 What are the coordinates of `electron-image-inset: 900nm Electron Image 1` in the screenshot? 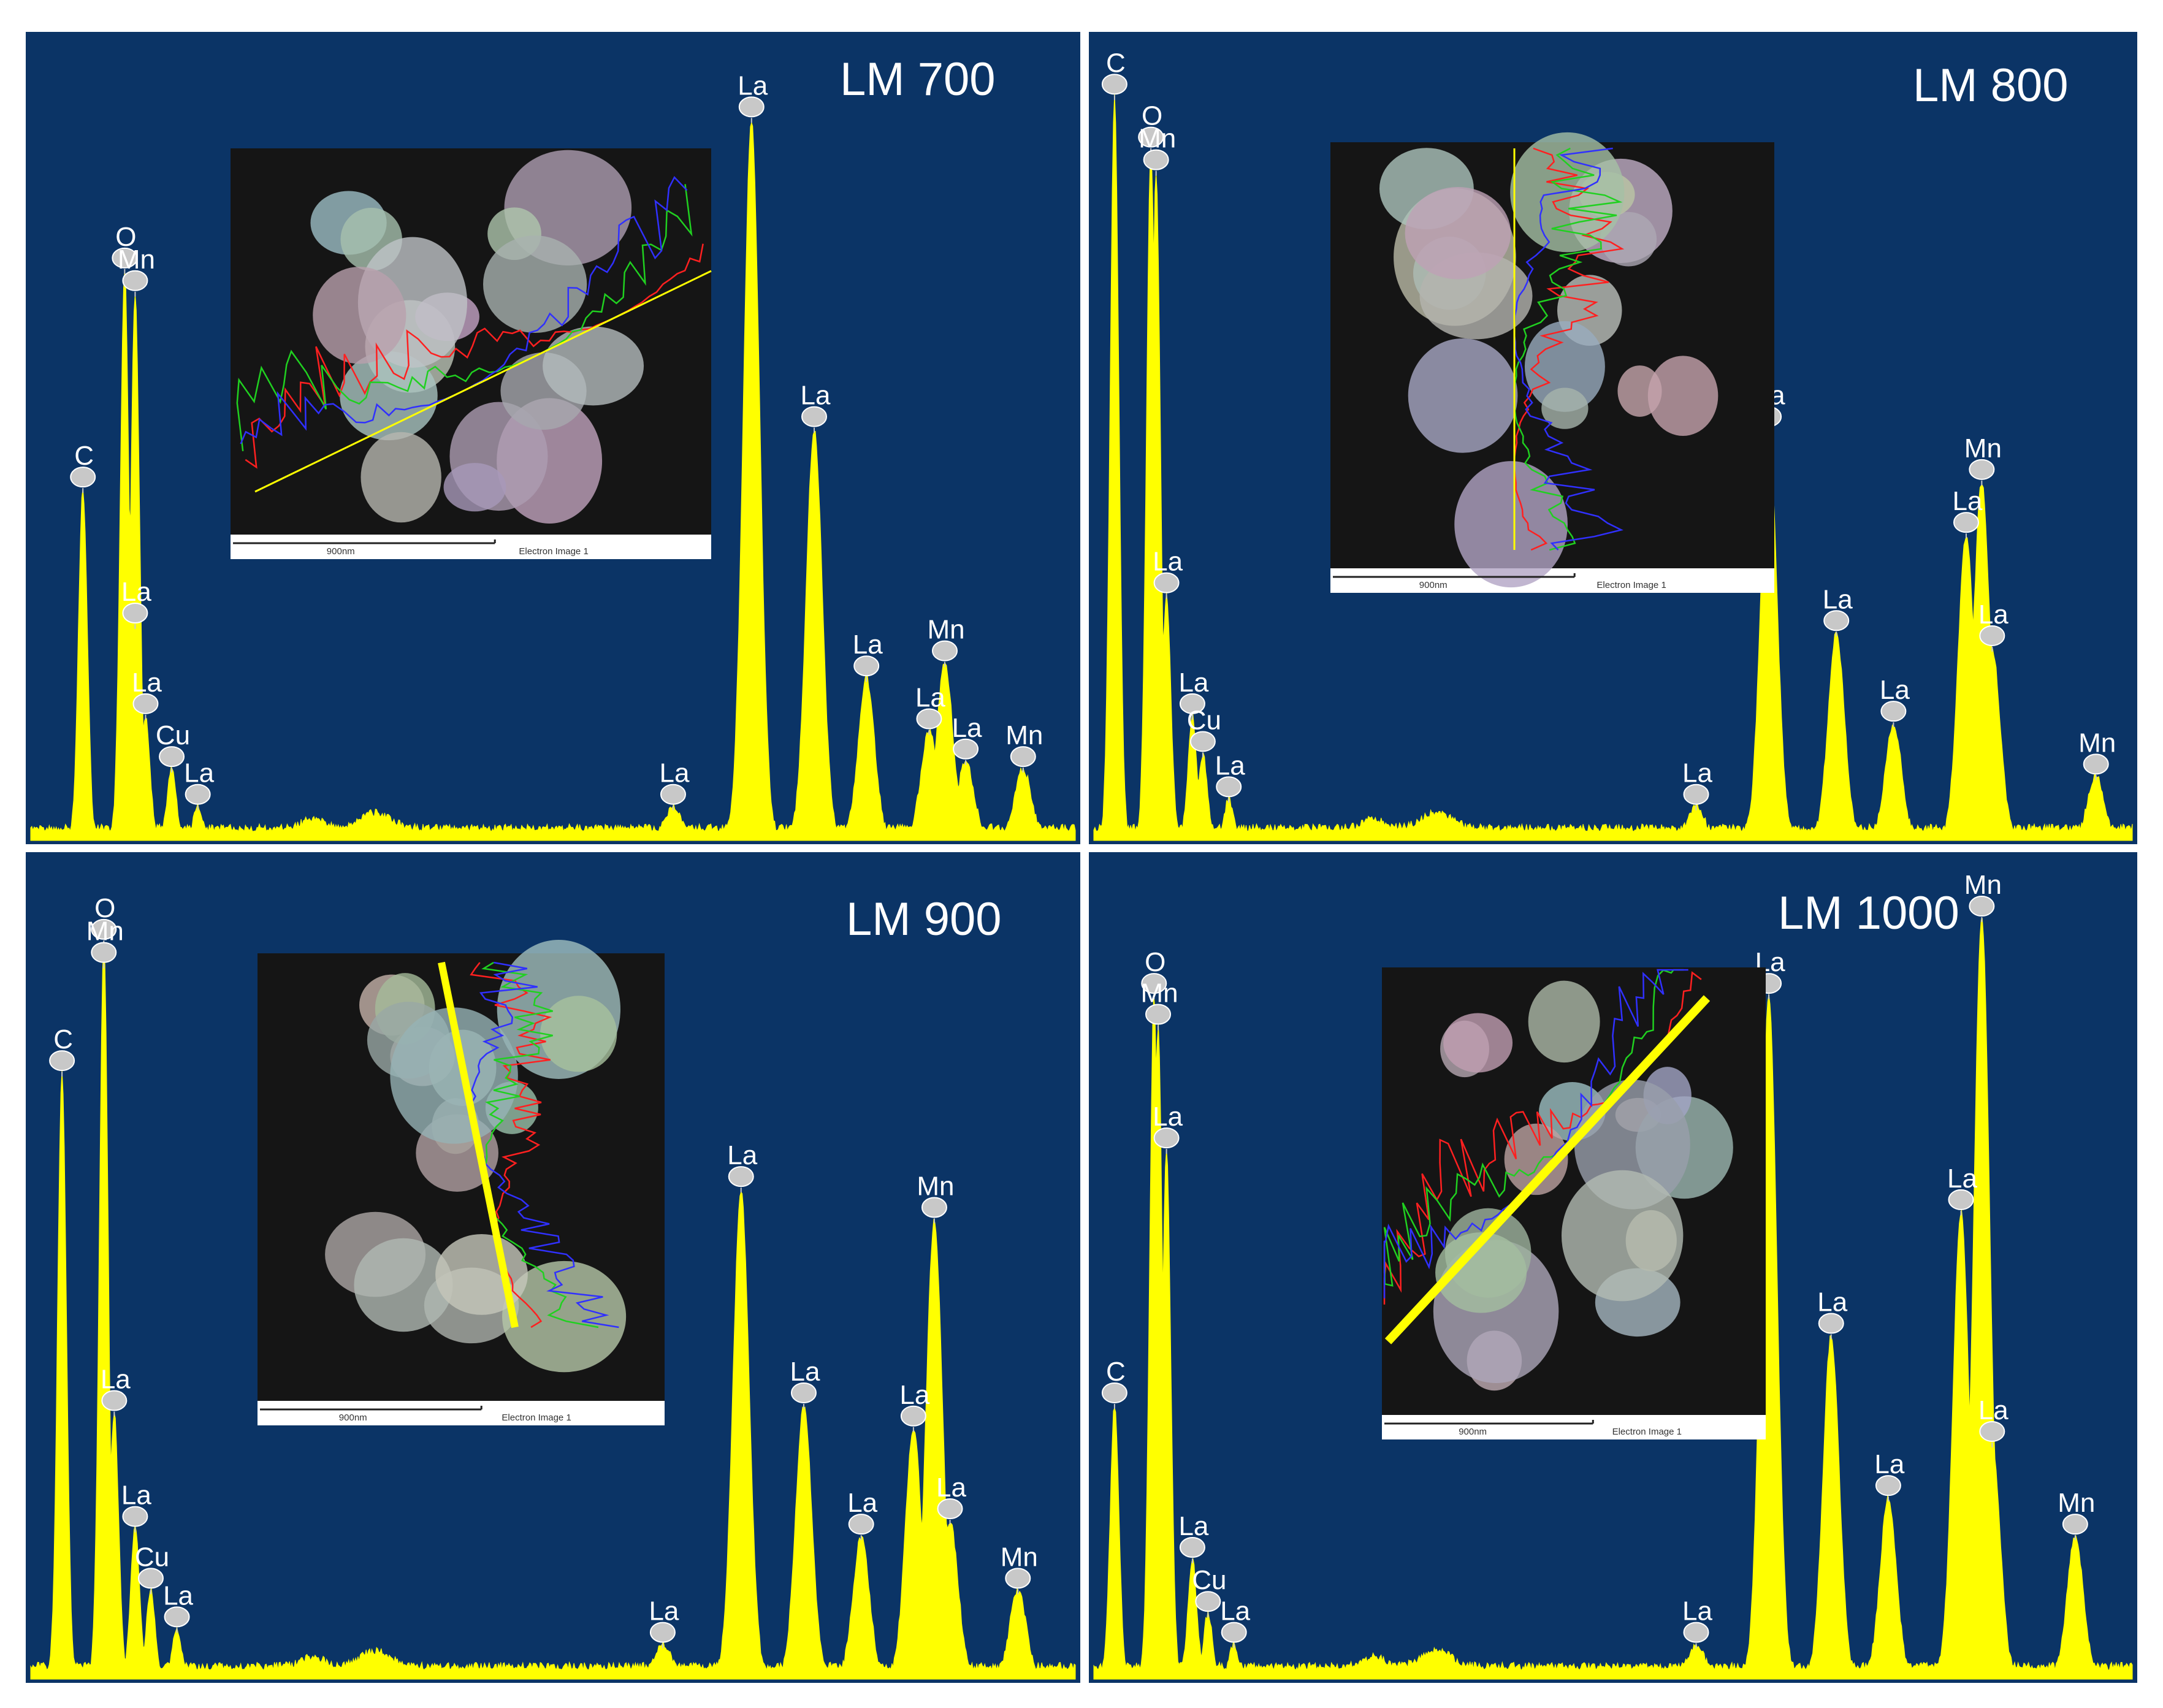 It's located at (1552, 362).